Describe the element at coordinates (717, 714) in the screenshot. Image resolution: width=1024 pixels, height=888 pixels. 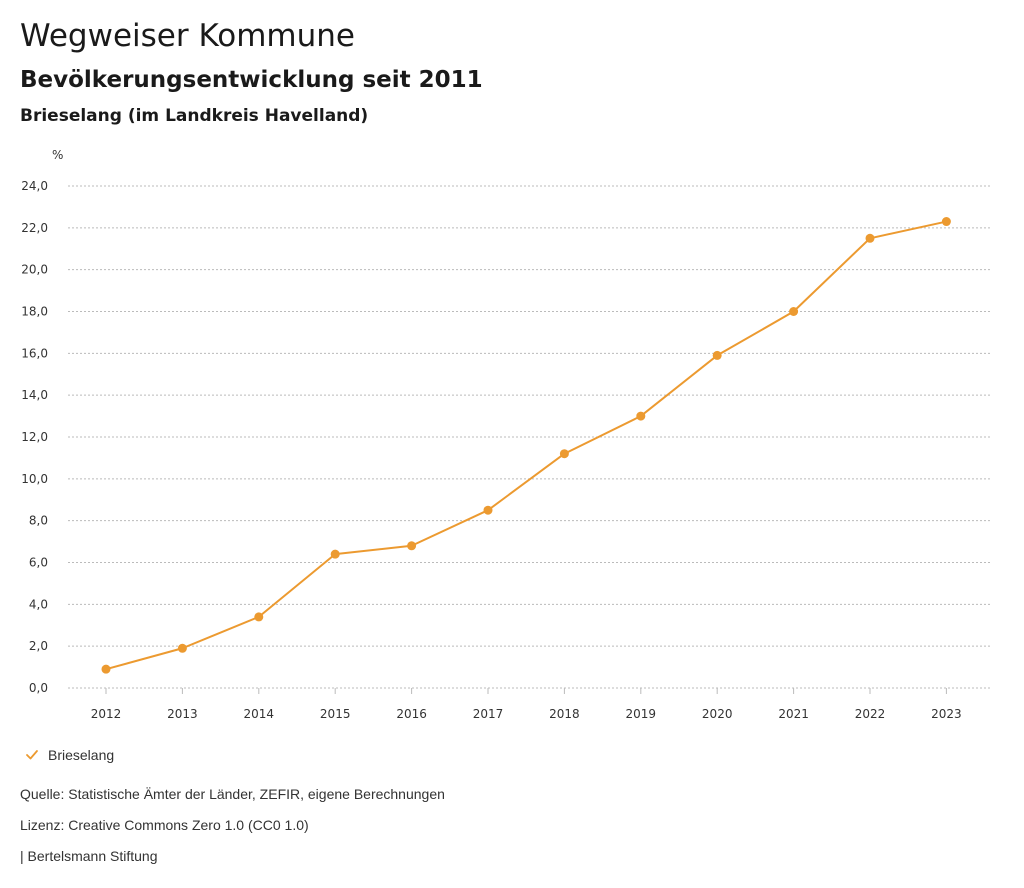
I see `x-tick-label: 2020` at that location.